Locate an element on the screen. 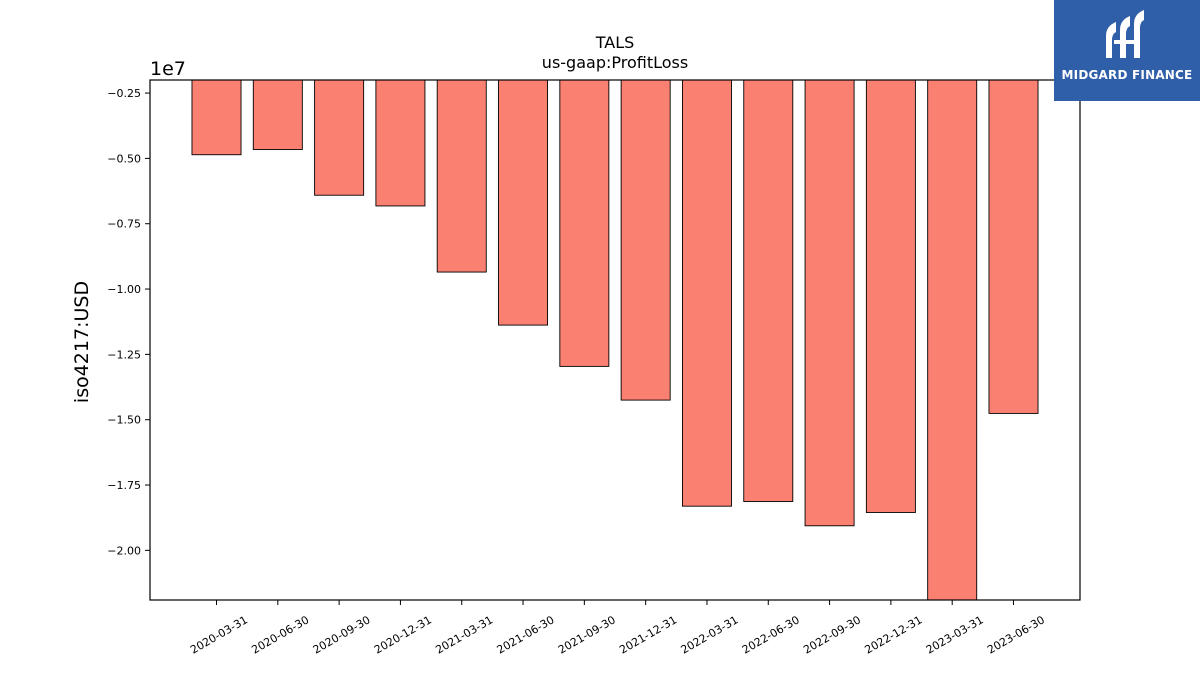 The image size is (1200, 675). x-tick-label: 2021-12-31 is located at coordinates (648, 634).